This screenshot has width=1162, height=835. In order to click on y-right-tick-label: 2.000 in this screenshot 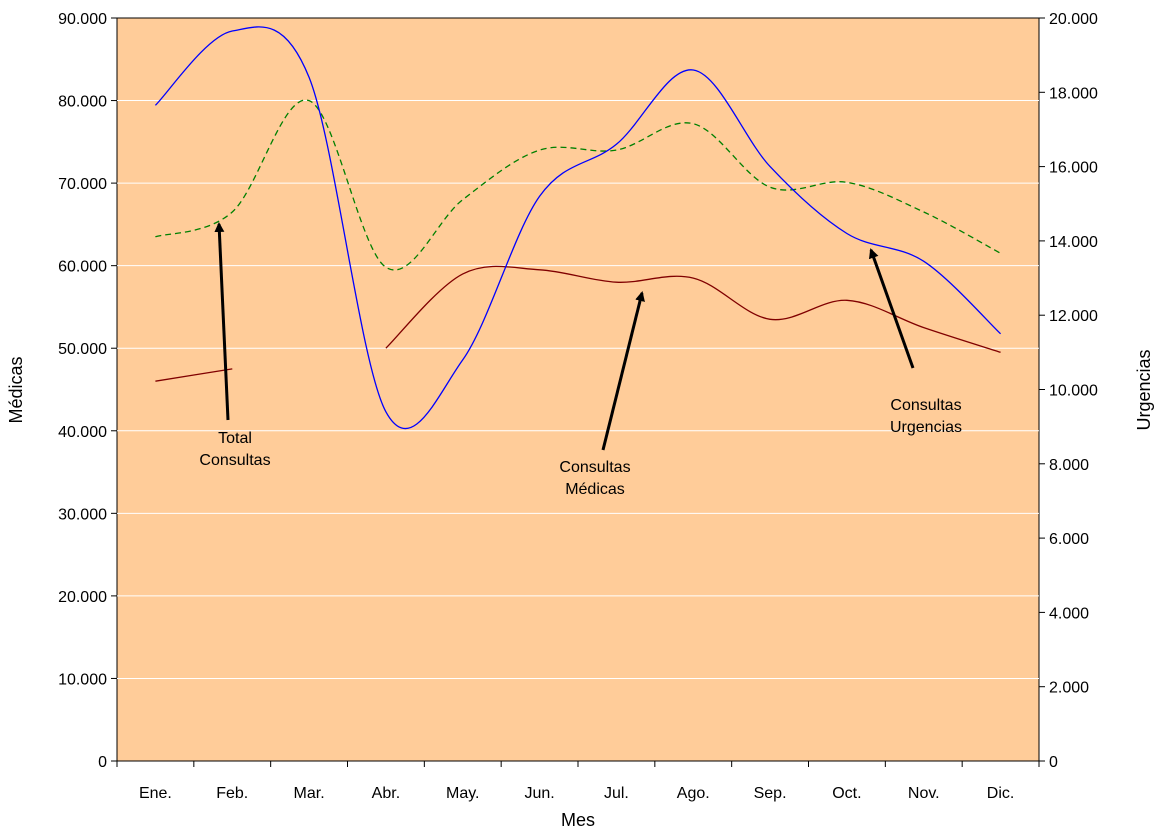, I will do `click(1069, 688)`.